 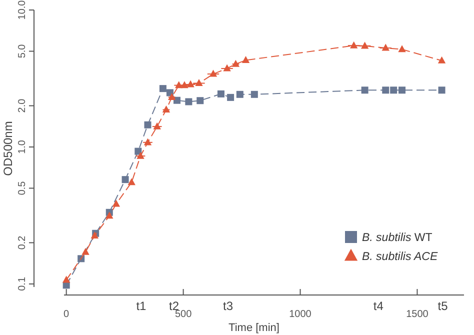 What do you see at coordinates (22, 283) in the screenshot?
I see `y-tick-label: 0.1` at bounding box center [22, 283].